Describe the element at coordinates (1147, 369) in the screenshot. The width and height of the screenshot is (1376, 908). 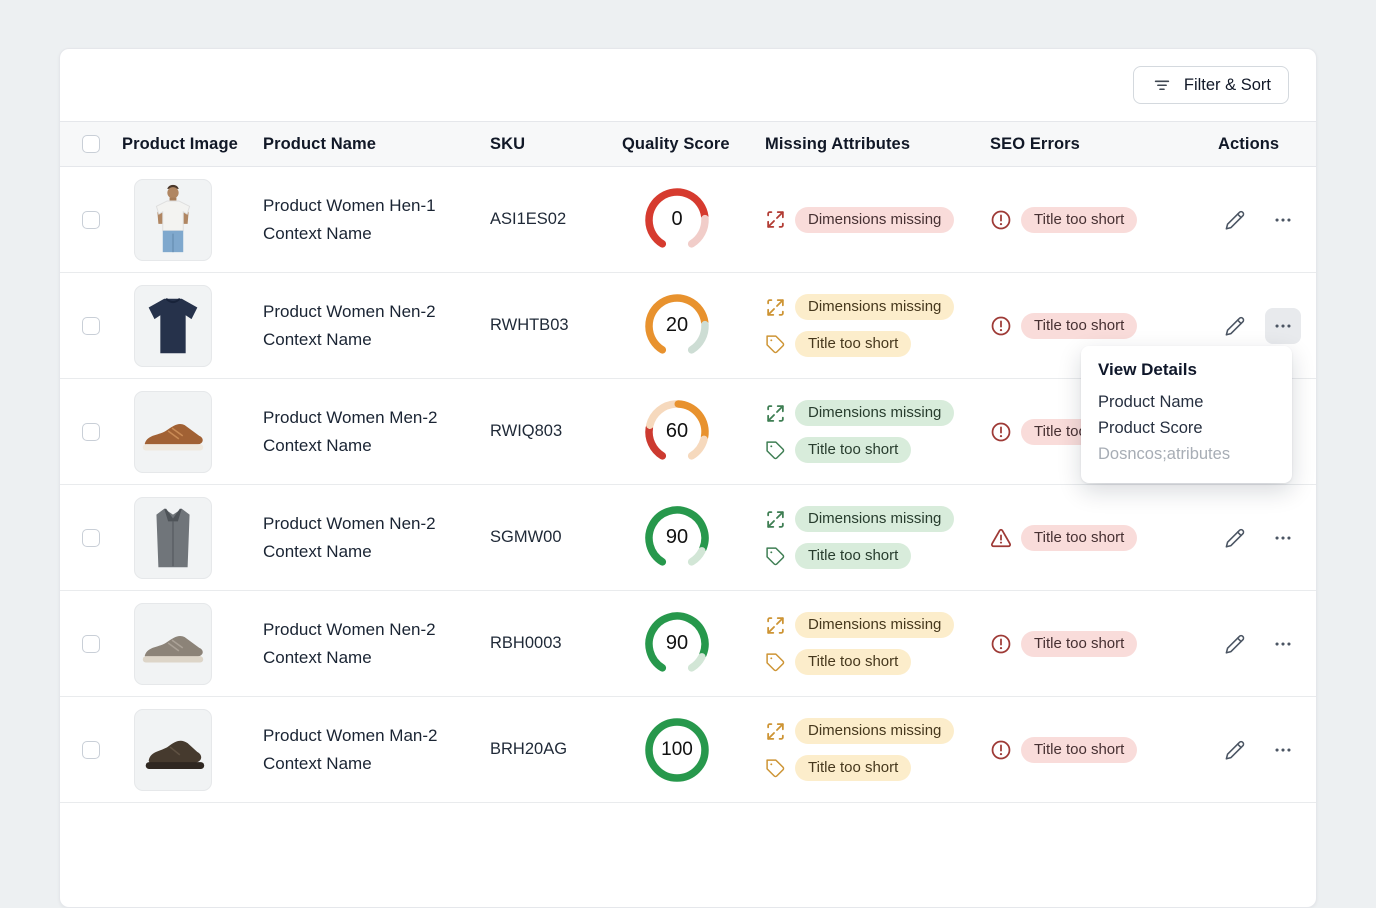
I see `dropdown-title: View Details` at that location.